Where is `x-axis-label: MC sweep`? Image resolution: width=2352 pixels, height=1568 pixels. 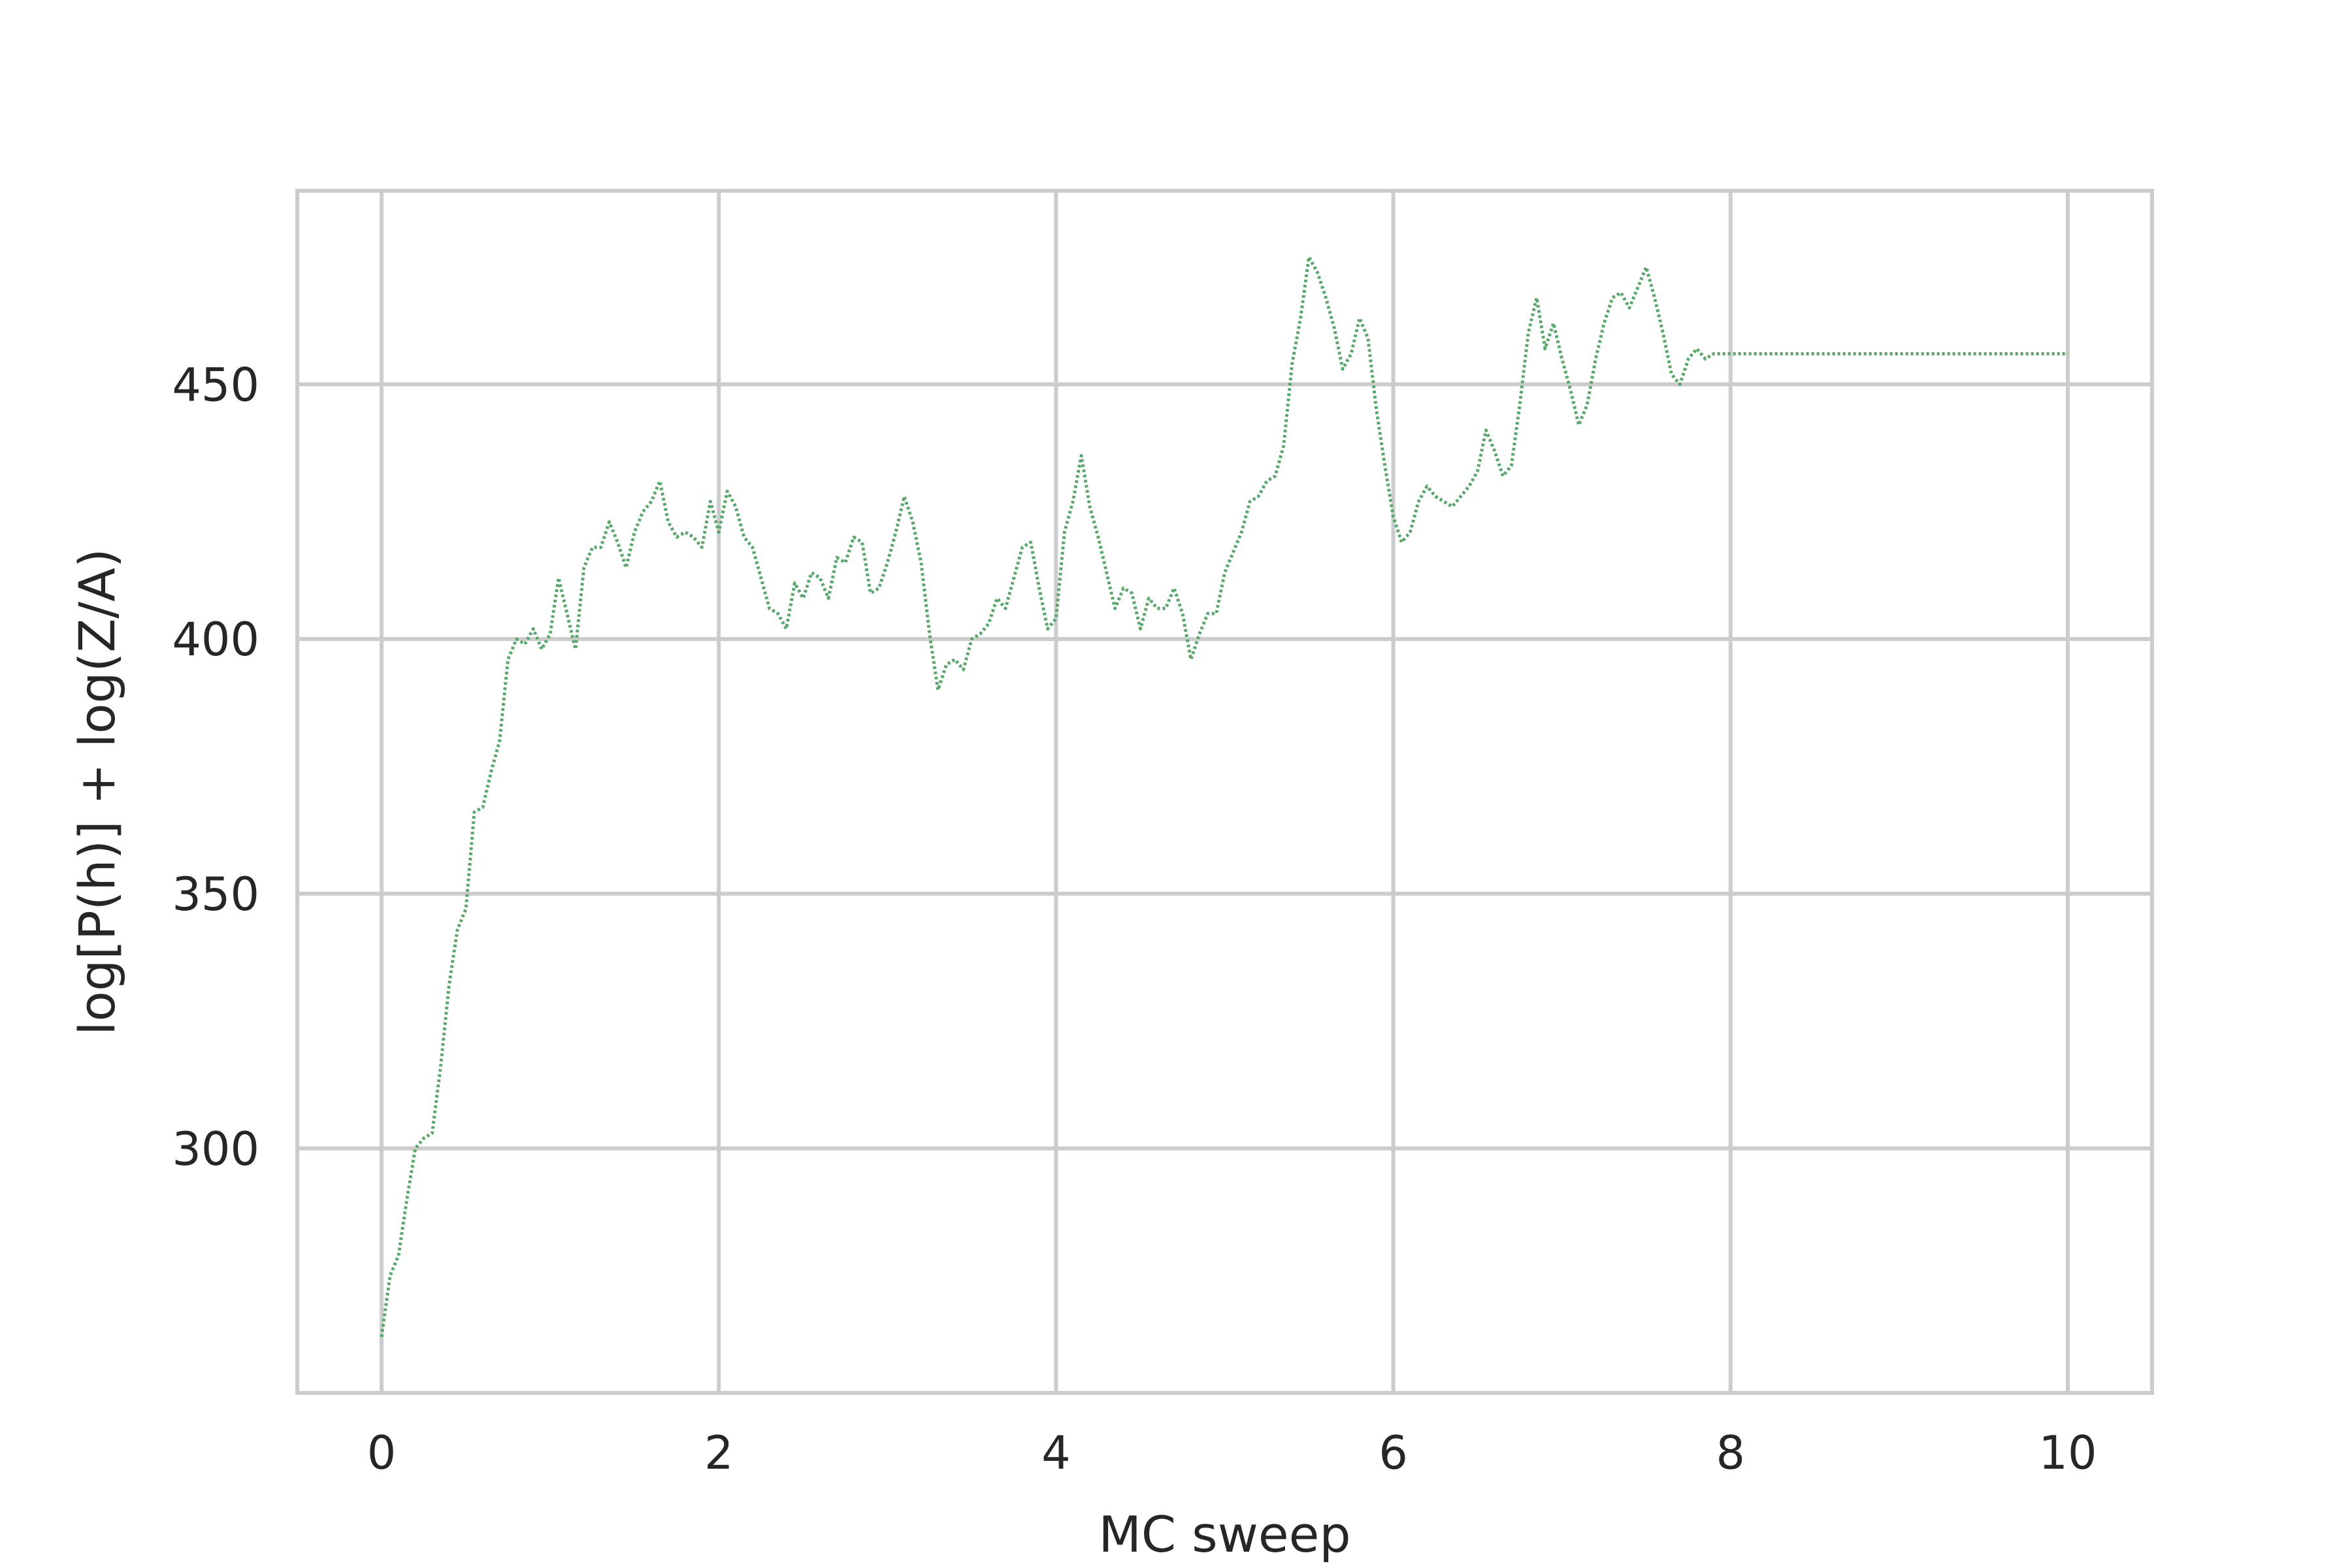
x-axis-label: MC sweep is located at coordinates (1224, 1534).